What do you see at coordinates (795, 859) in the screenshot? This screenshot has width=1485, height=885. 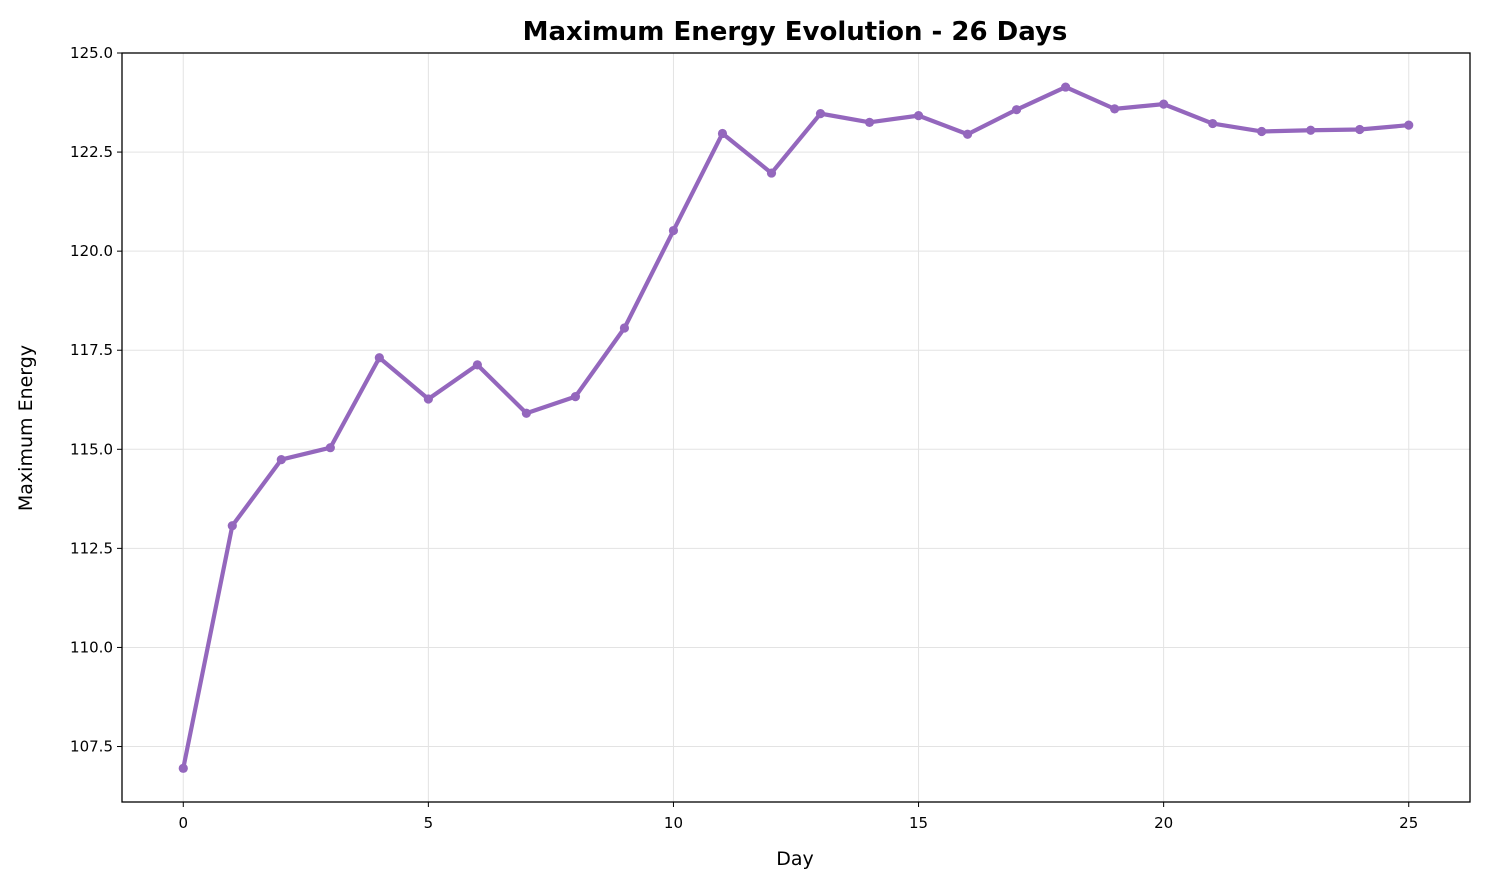 I see `x-axis-label: Day` at bounding box center [795, 859].